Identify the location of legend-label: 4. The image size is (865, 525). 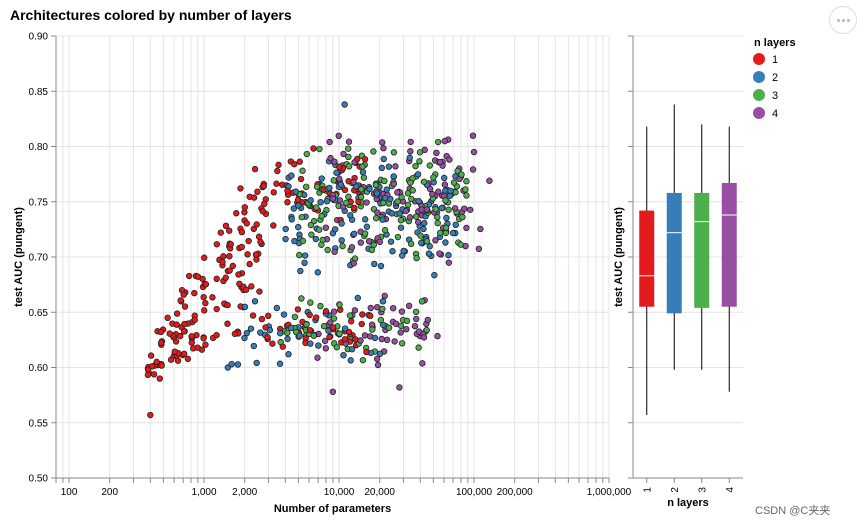
(775, 114).